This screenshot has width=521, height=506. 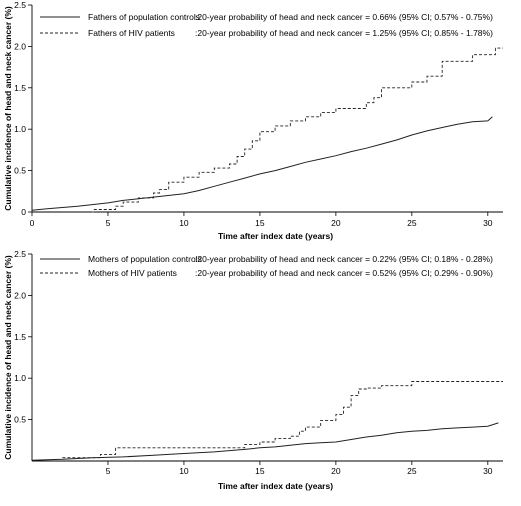 What do you see at coordinates (131, 33) in the screenshot?
I see `legend-series-name: Fathers of HIV patients` at bounding box center [131, 33].